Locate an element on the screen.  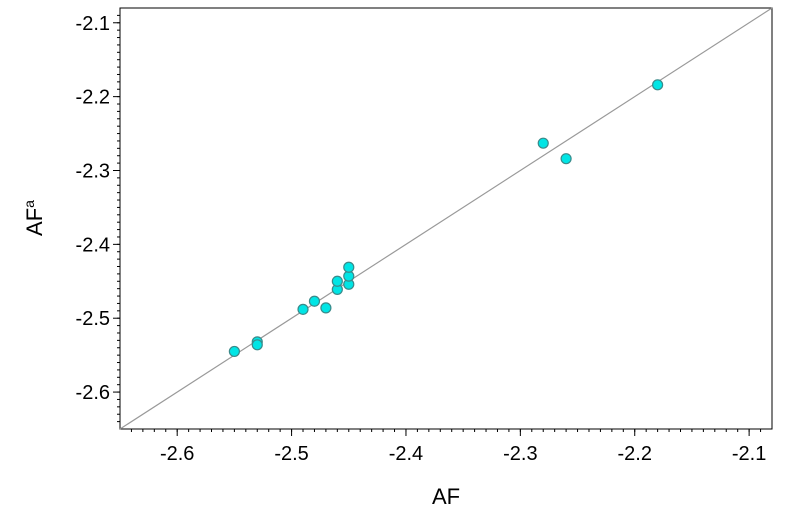
x-tick-label: -2.6 is located at coordinates (177, 454).